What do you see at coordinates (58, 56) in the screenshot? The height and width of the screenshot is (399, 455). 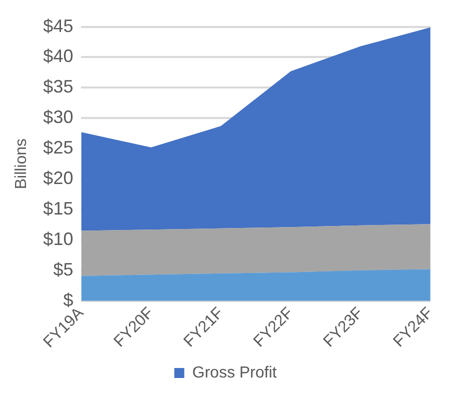 I see `y-tick-label: $40` at bounding box center [58, 56].